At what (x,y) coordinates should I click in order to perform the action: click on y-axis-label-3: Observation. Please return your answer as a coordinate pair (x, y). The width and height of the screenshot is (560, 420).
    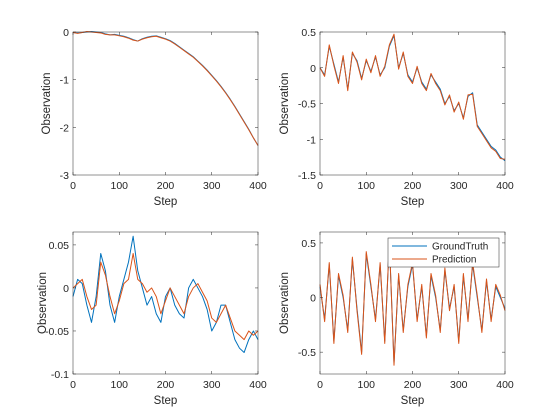
    Looking at the image, I should click on (43, 303).